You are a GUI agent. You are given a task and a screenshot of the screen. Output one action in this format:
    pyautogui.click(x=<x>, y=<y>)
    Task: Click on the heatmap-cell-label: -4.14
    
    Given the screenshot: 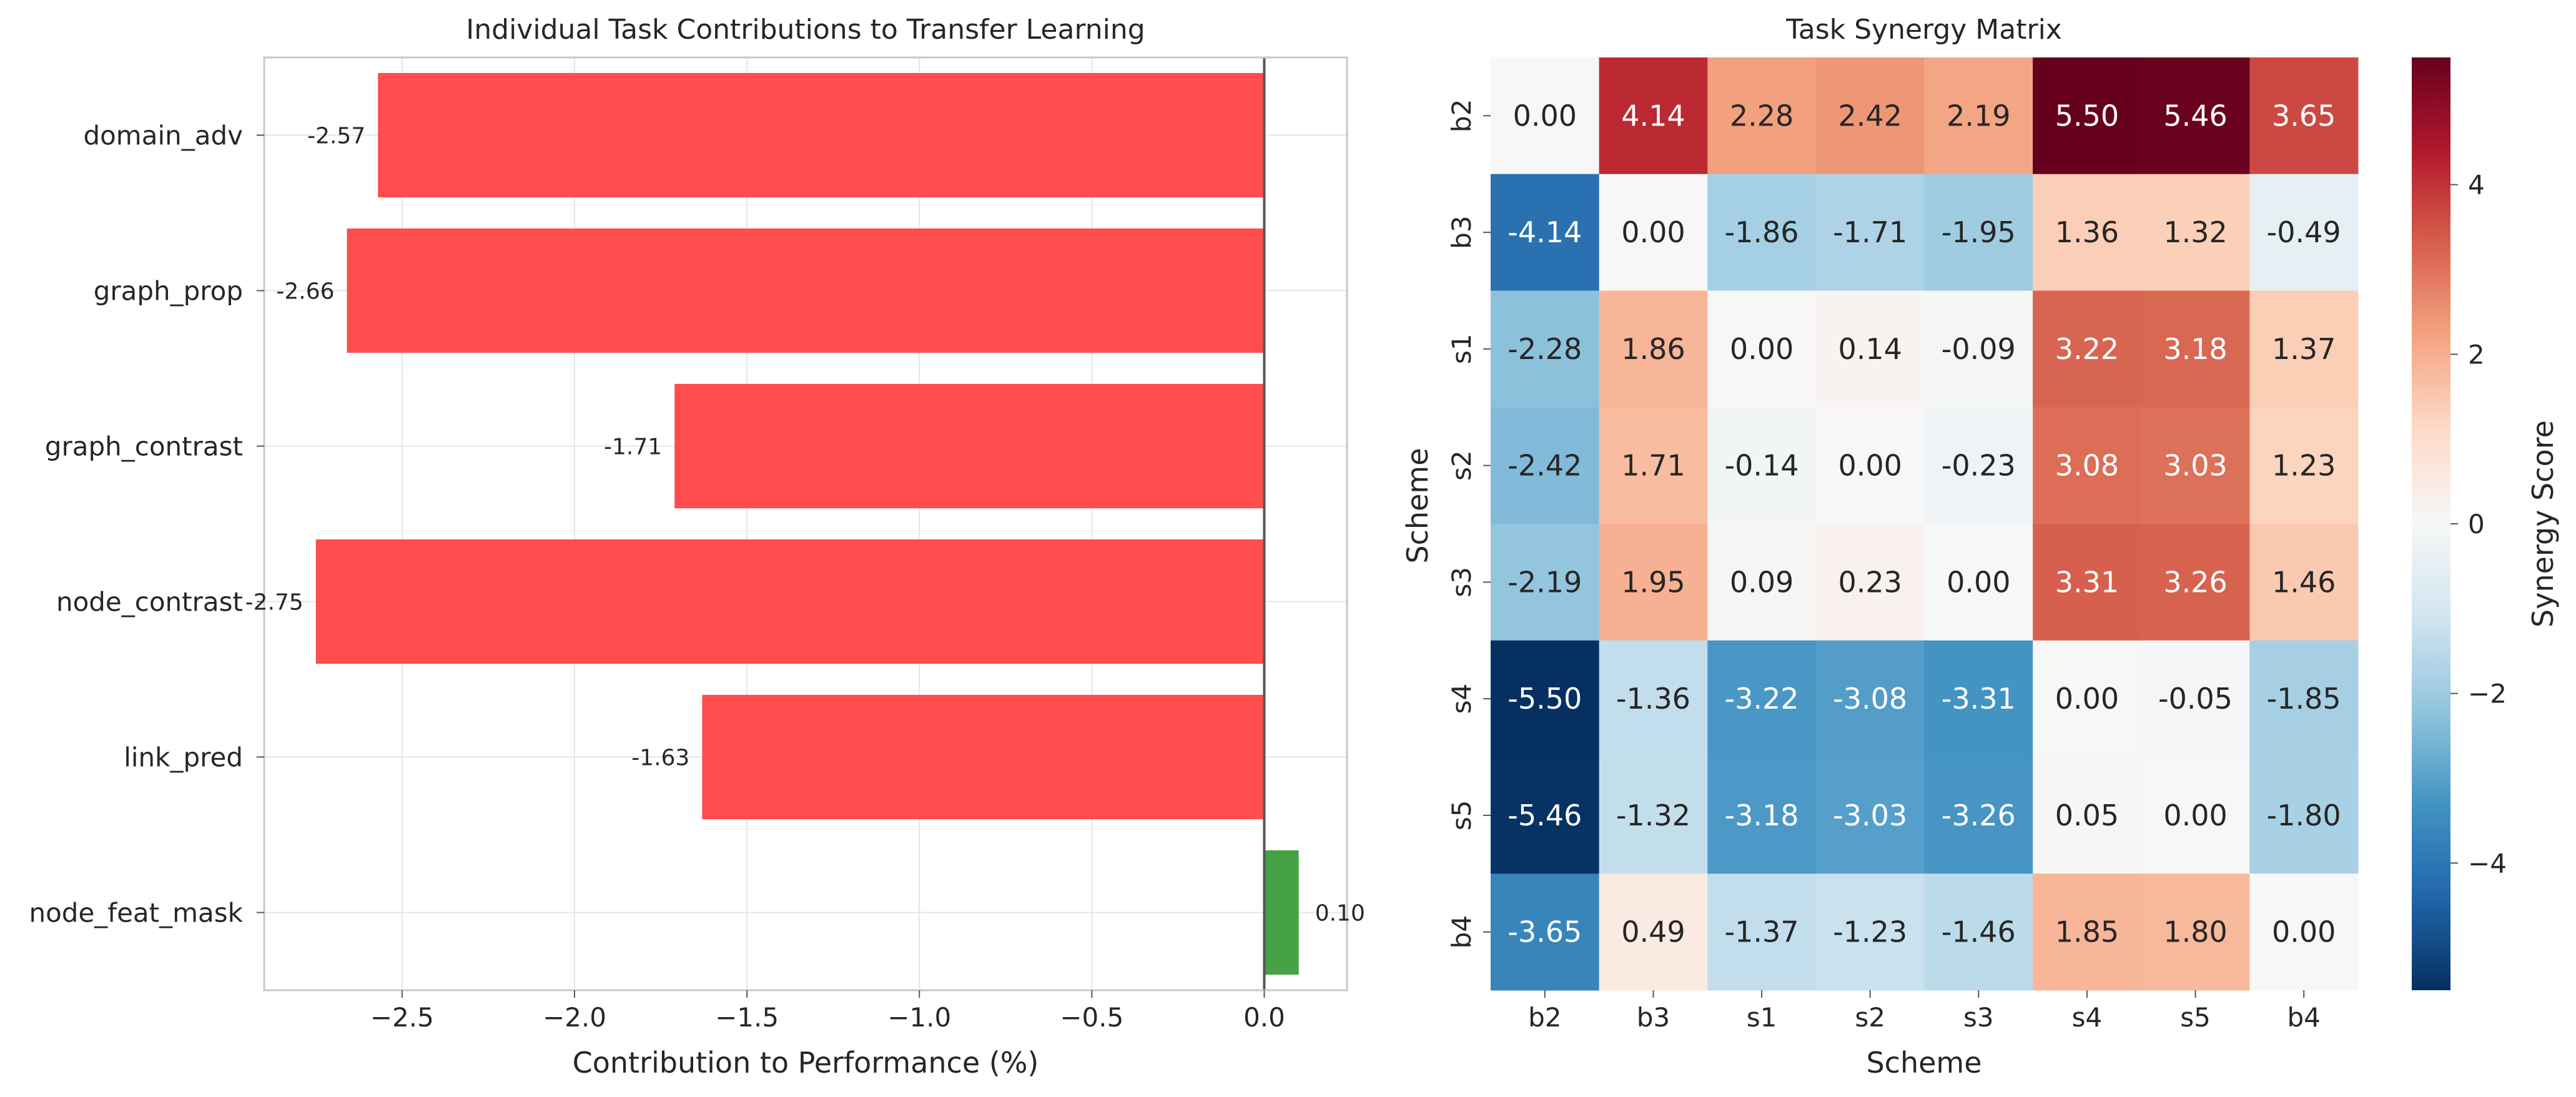 What is the action you would take?
    pyautogui.click(x=1545, y=232)
    